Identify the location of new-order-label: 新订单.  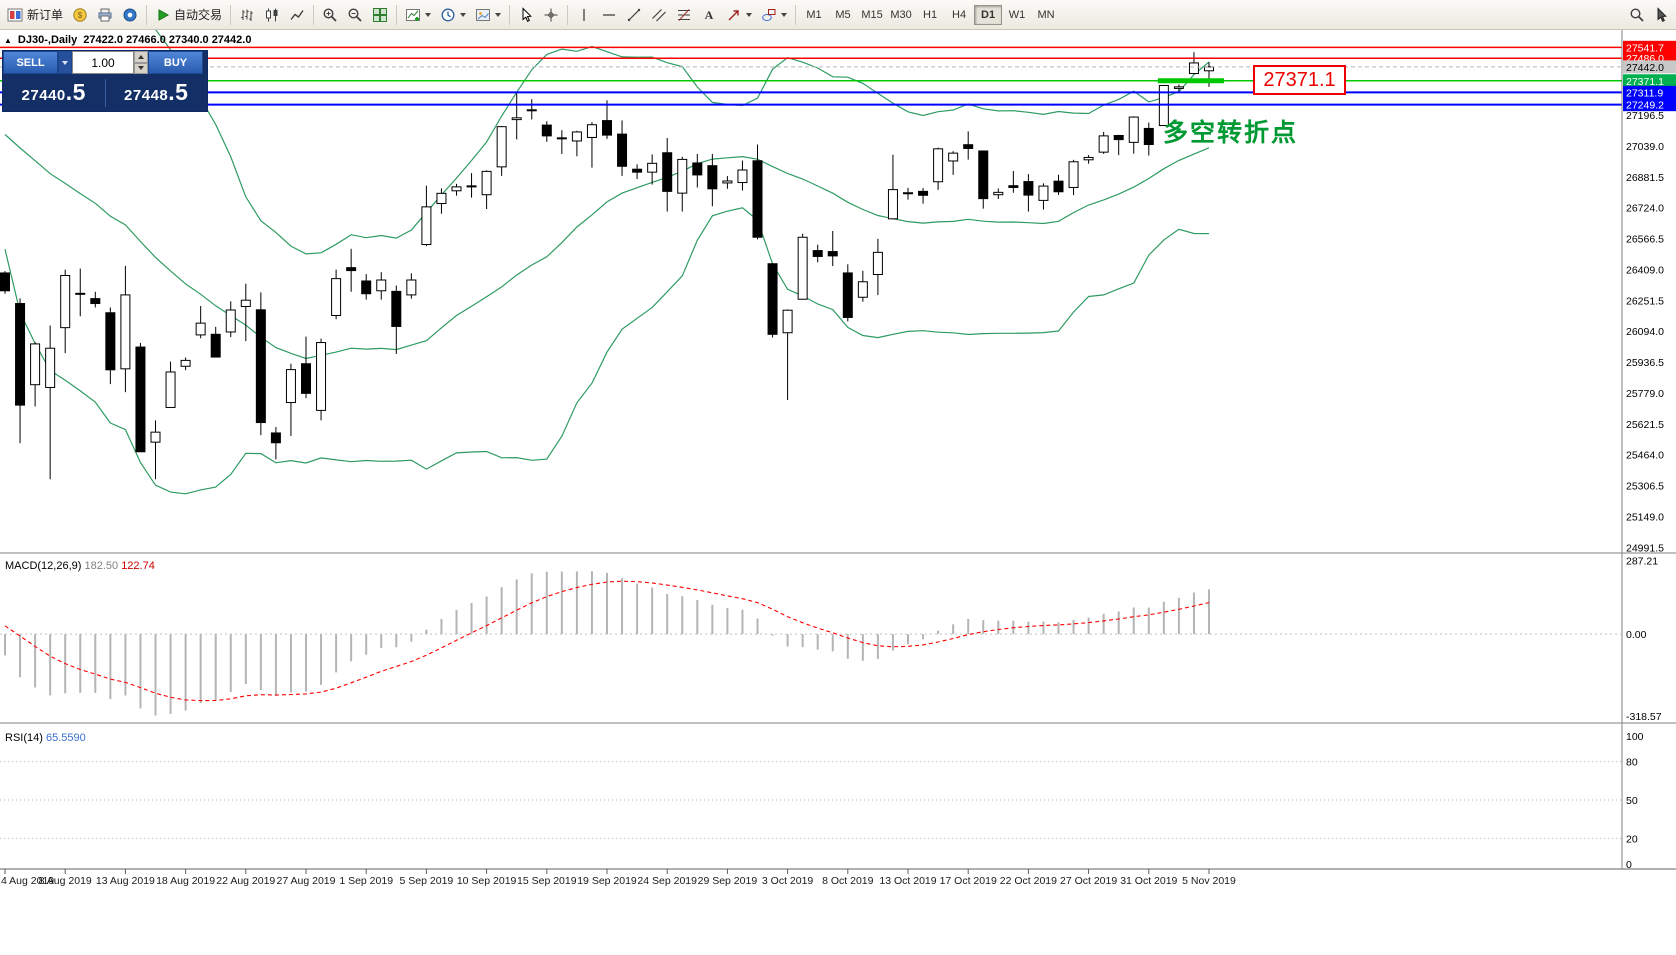
(45, 15).